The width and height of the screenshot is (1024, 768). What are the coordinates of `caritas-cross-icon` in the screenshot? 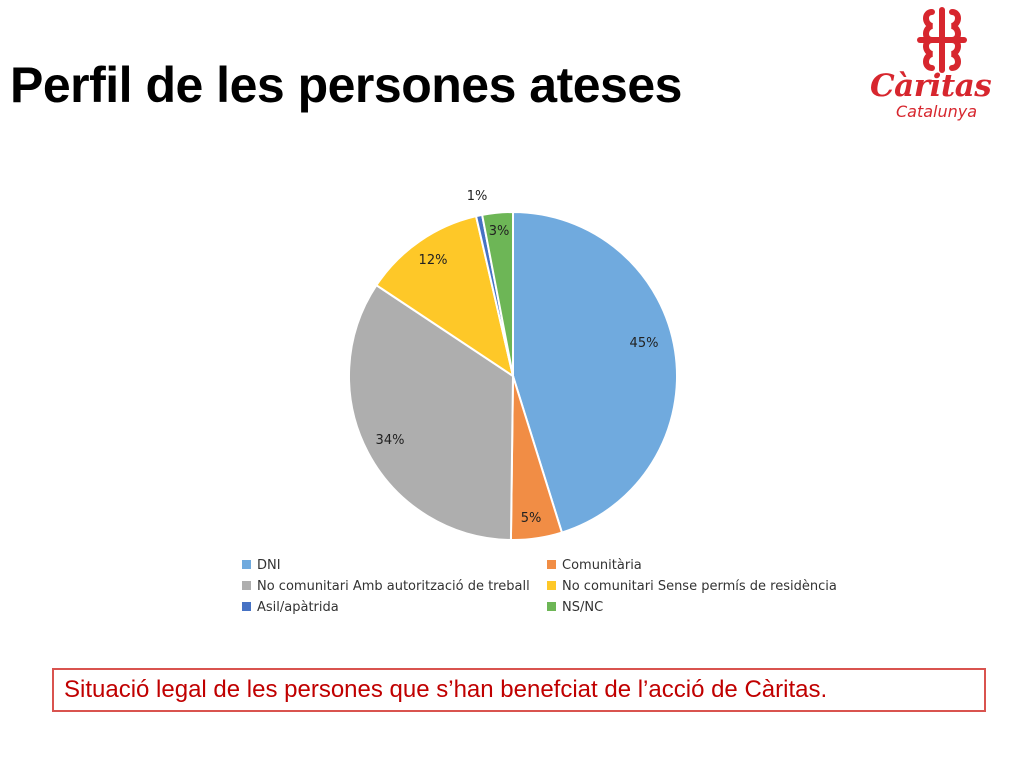 It's located at (942, 40).